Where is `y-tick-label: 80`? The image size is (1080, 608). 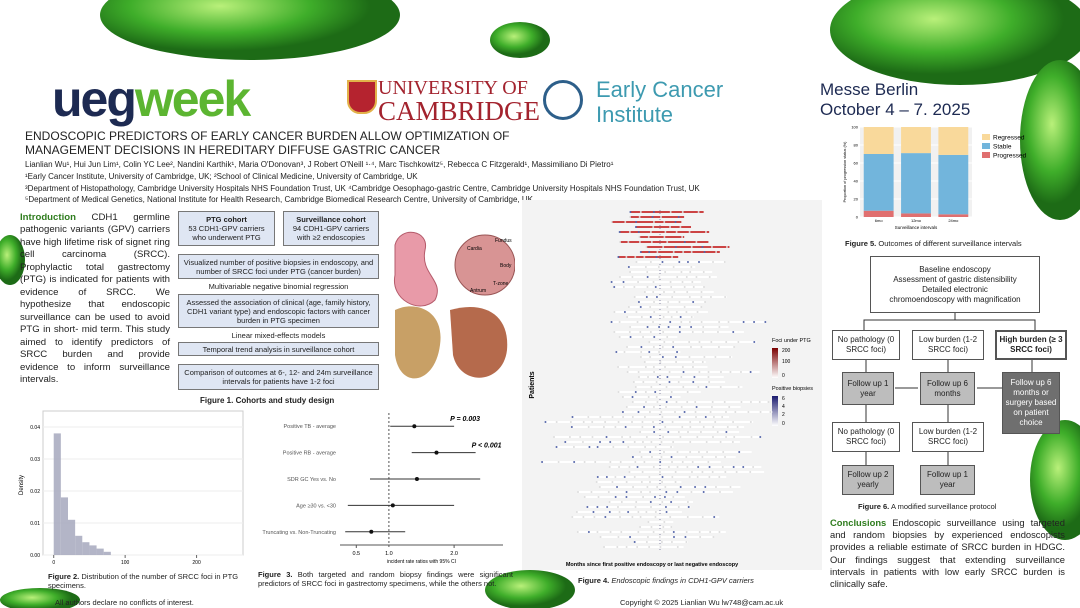 y-tick-label: 80 is located at coordinates (856, 145).